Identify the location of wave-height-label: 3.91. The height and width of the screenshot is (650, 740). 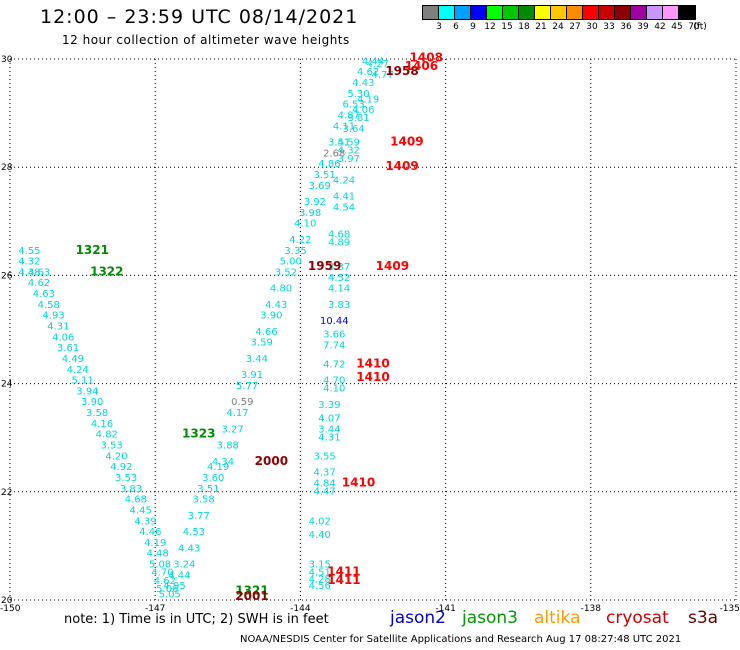
(252, 375).